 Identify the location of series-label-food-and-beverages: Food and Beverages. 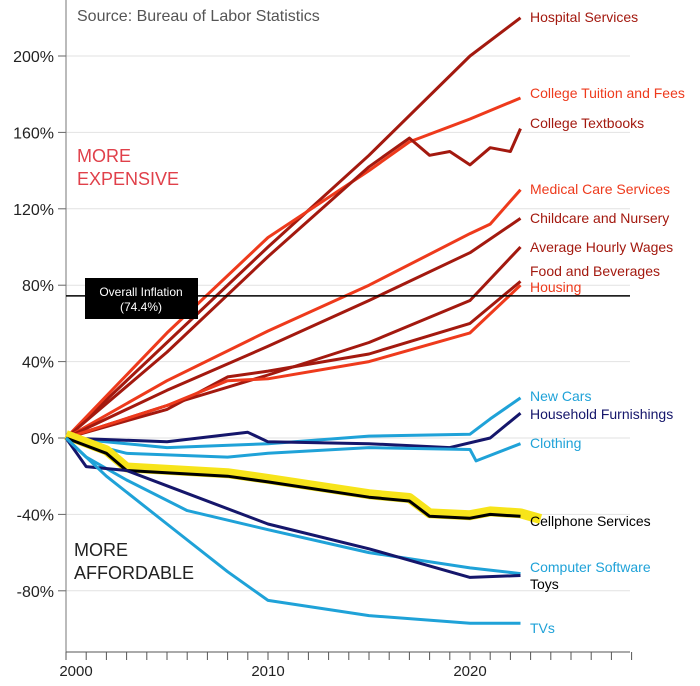
(595, 271).